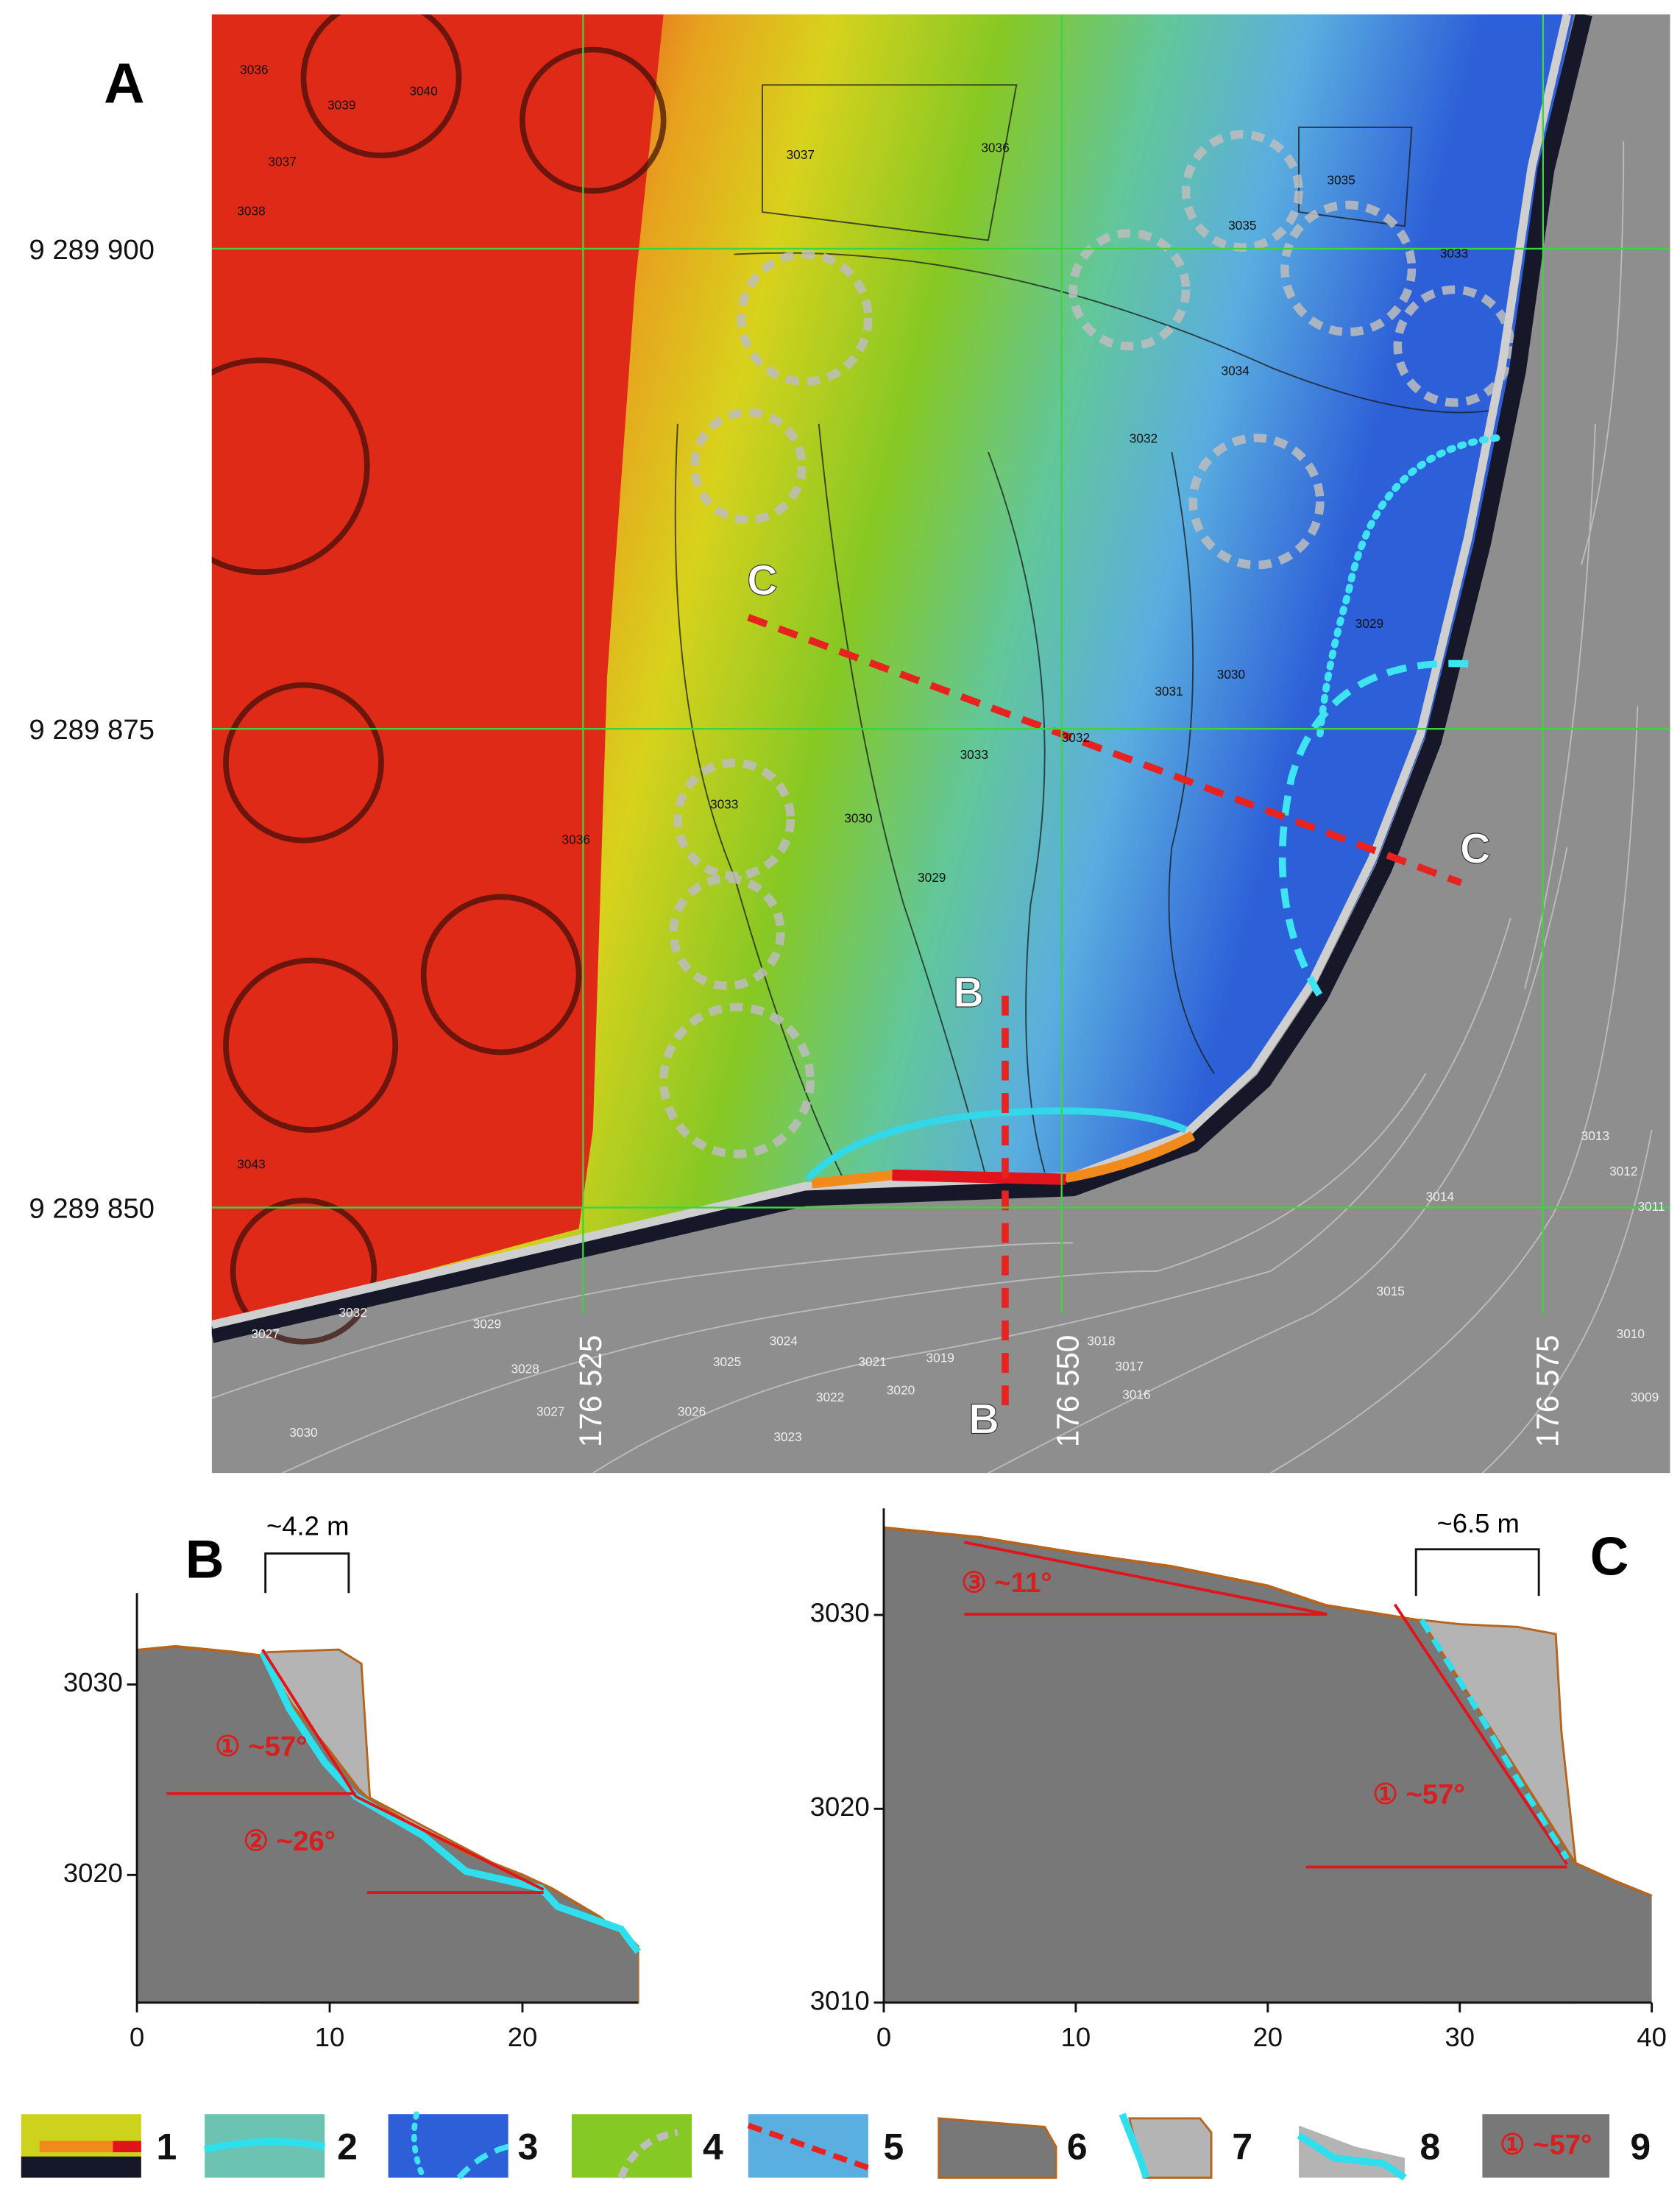  Describe the element at coordinates (93, 1873) in the screenshot. I see `y-tick-label: 3020` at that location.